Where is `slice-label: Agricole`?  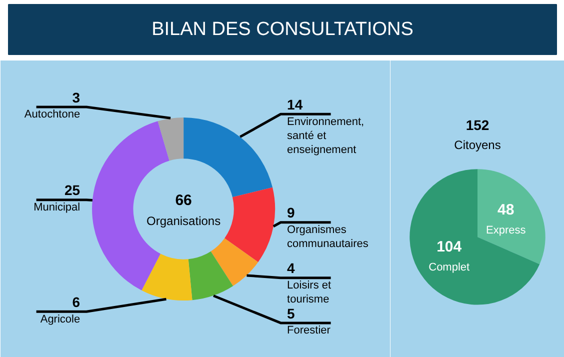
slice-label: Agricole is located at coordinates (60, 319).